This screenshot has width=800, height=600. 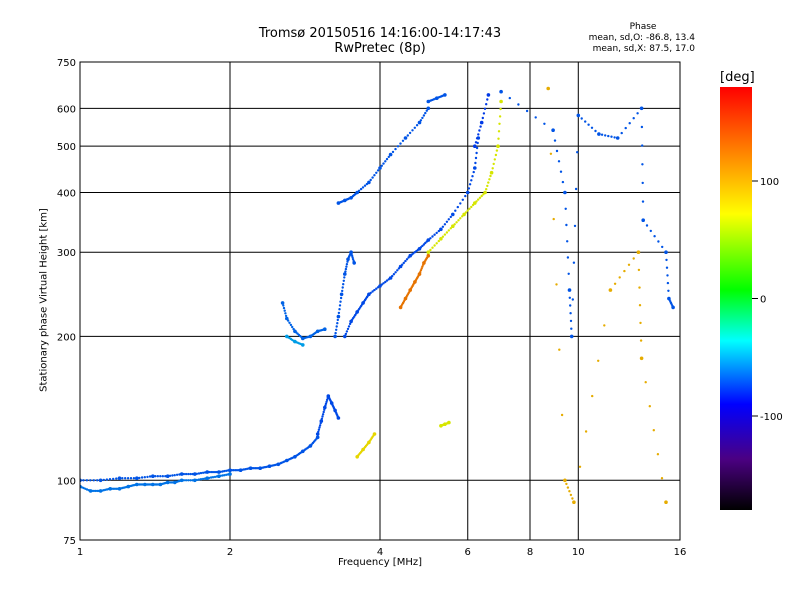 I want to click on phase-stats-title: Phase, so click(x=643, y=27).